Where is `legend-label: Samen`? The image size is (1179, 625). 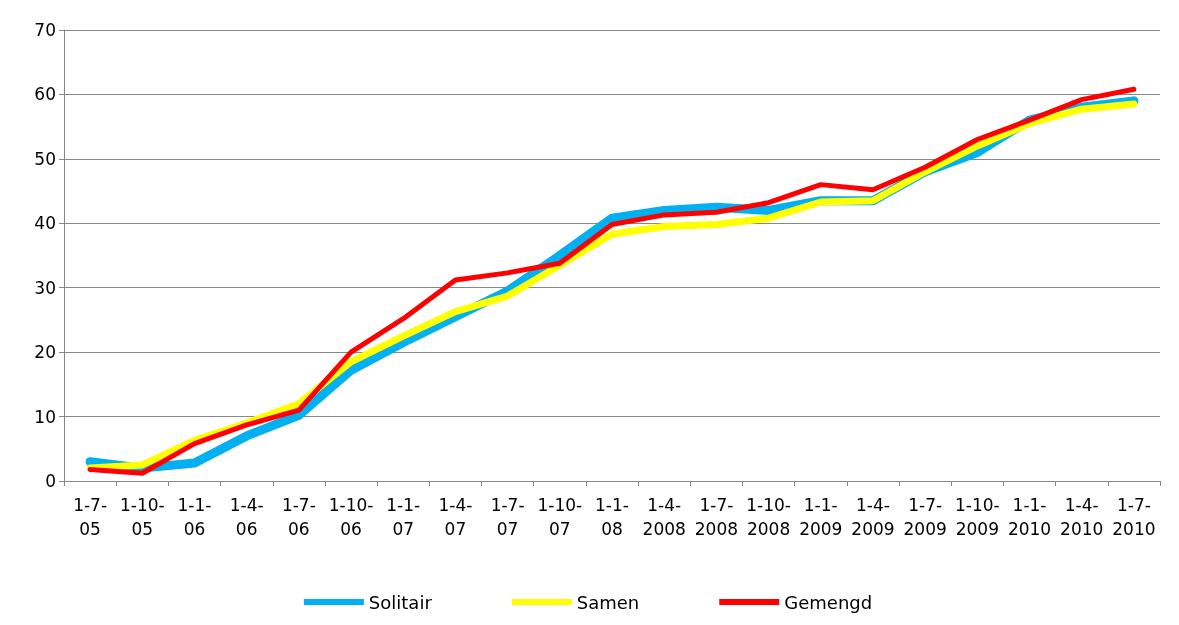 legend-label: Samen is located at coordinates (608, 602).